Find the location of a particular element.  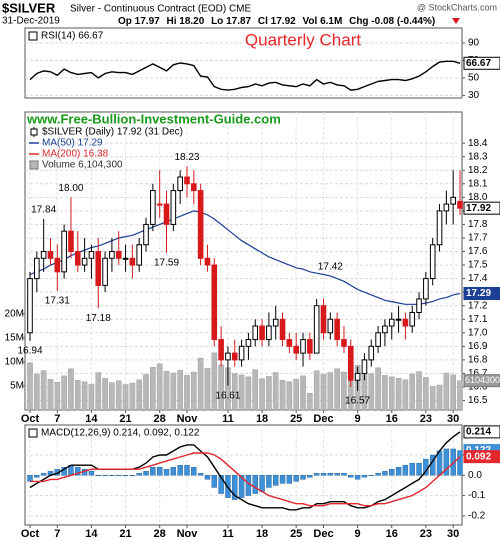

y-tick-label: 16.5 is located at coordinates (478, 400).